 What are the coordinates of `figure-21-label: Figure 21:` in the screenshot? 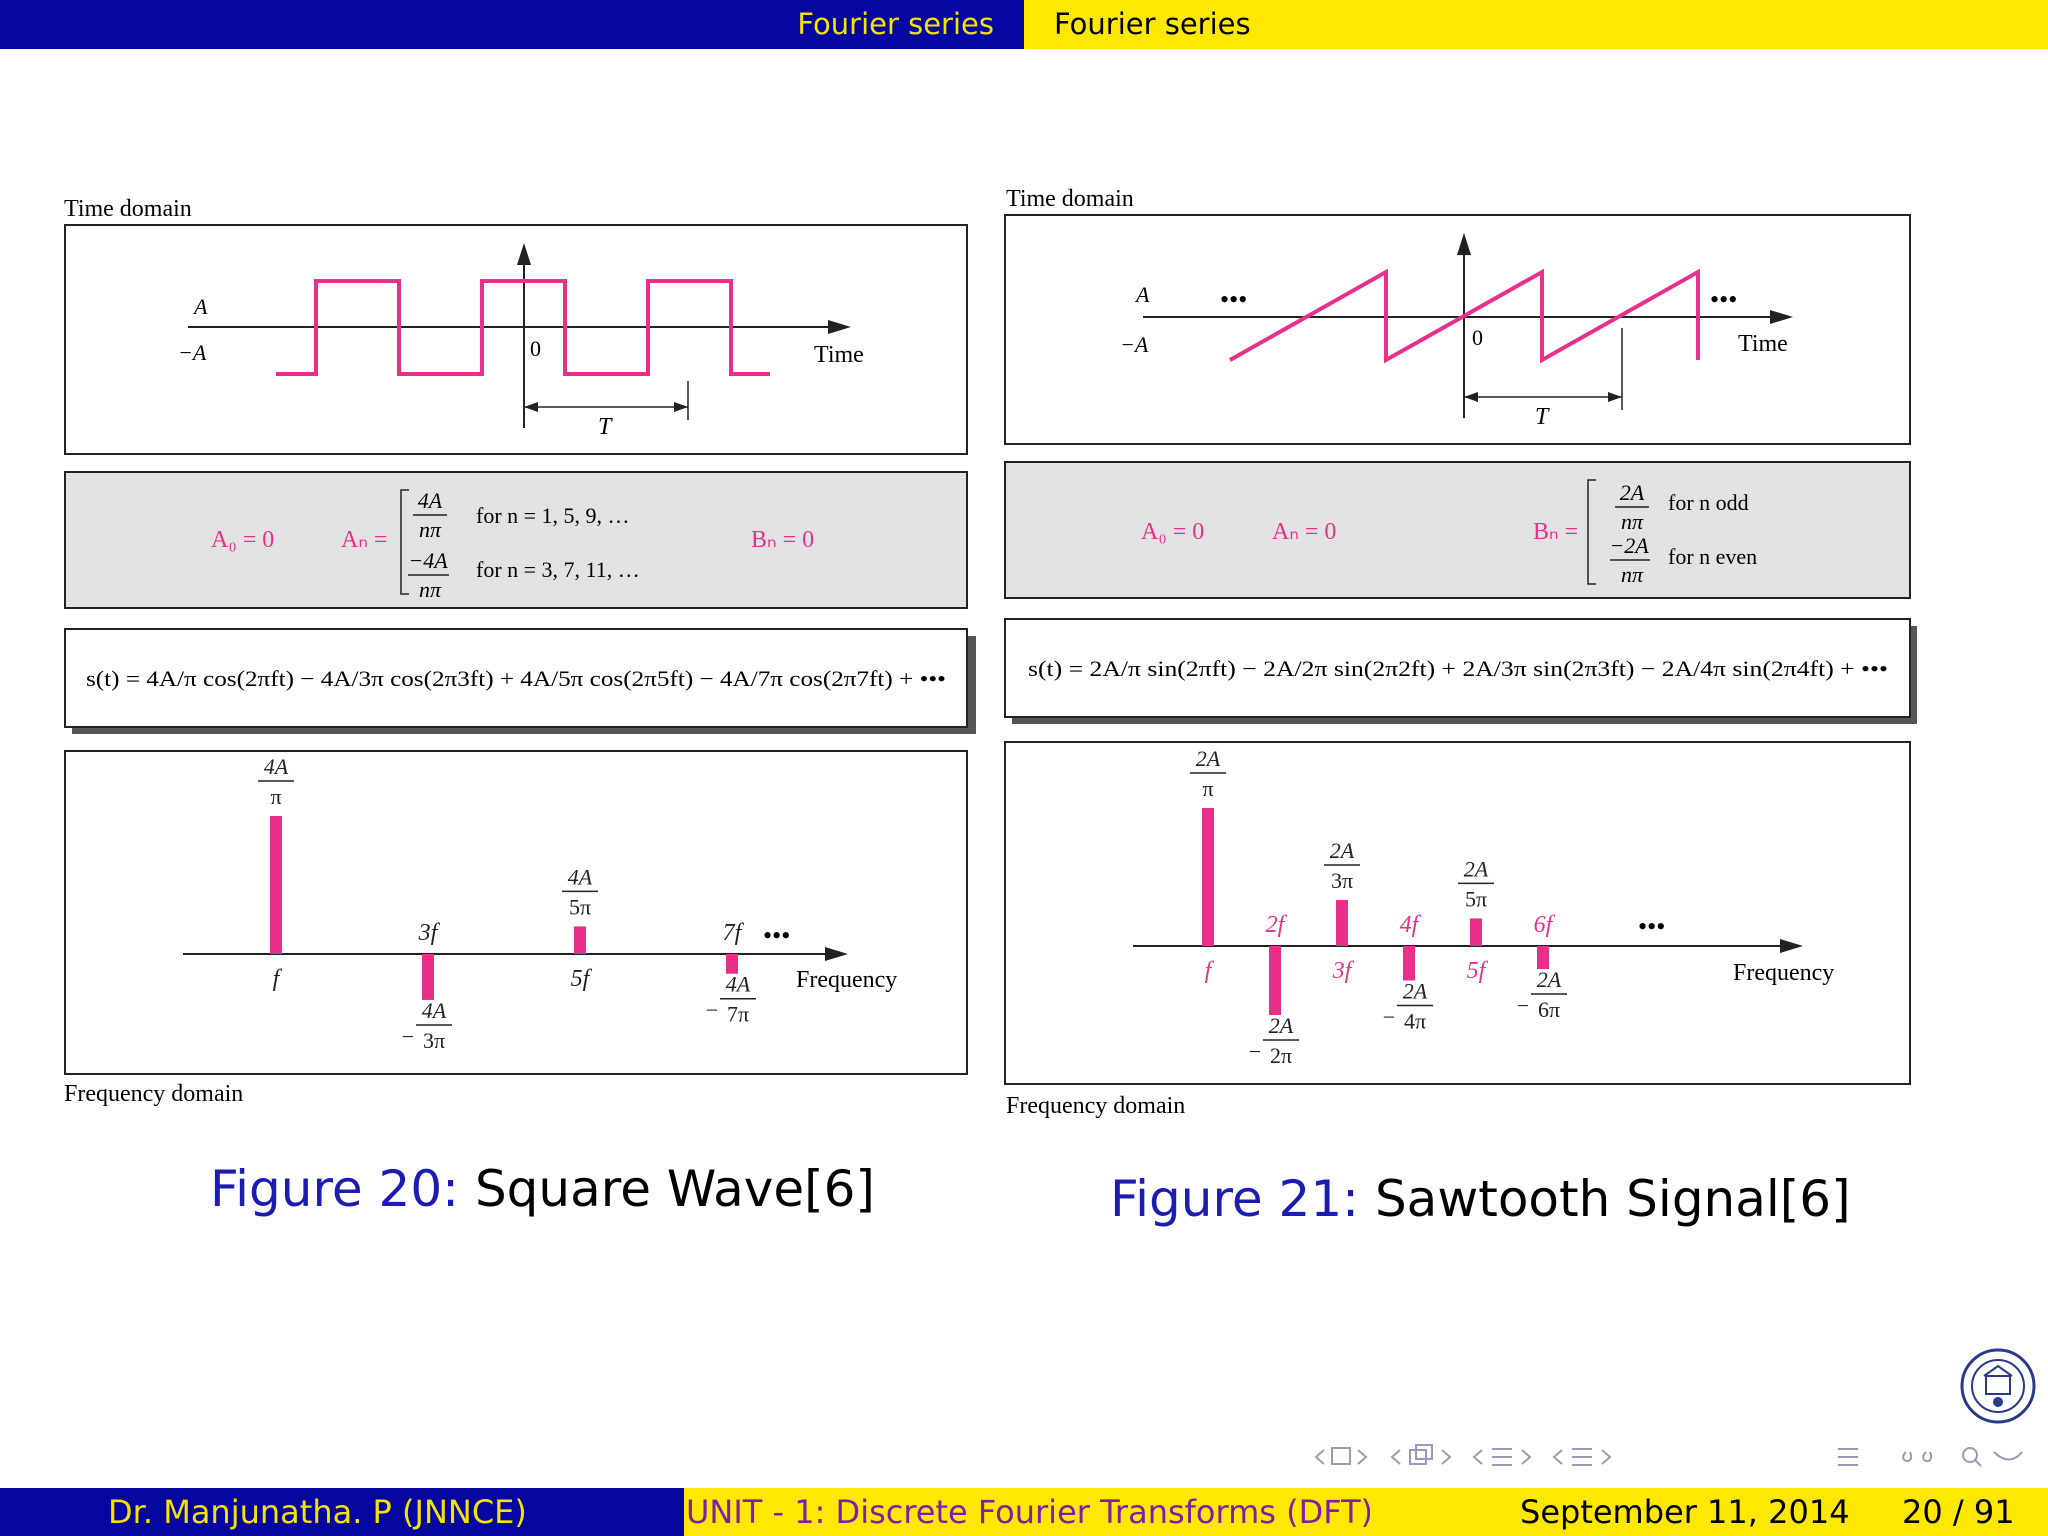 It's located at (1235, 1199).